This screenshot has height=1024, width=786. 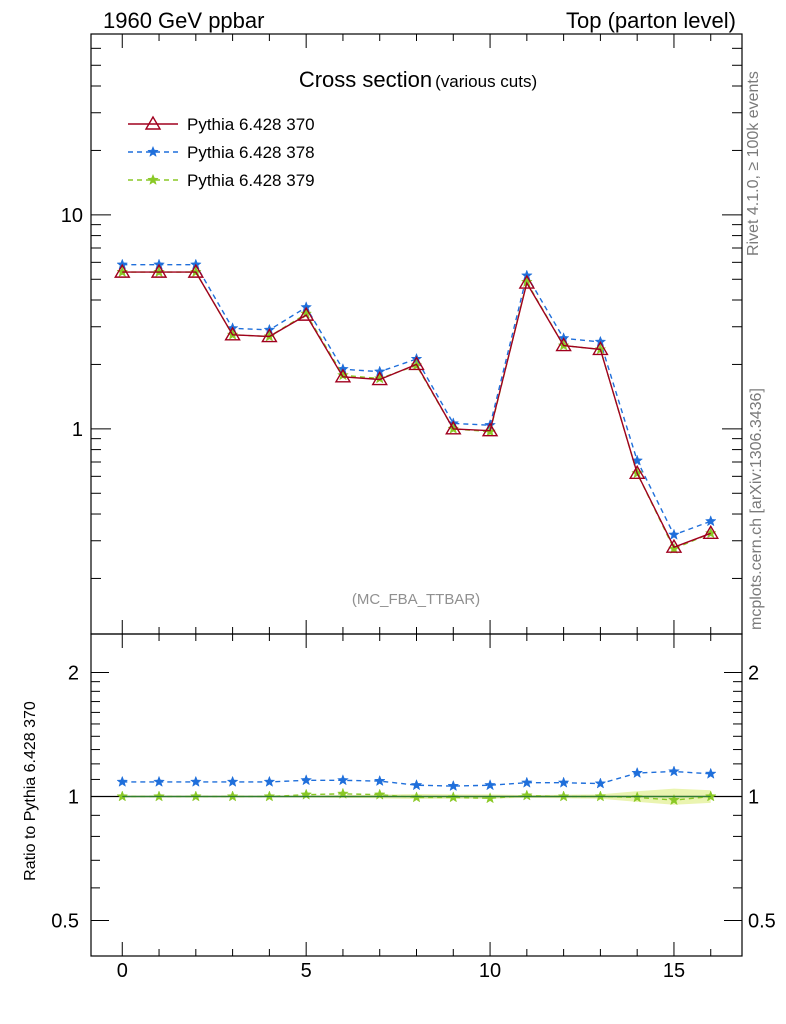 What do you see at coordinates (416, 599) in the screenshot?
I see `analysis-watermark: (MC_FBA_TTBAR)` at bounding box center [416, 599].